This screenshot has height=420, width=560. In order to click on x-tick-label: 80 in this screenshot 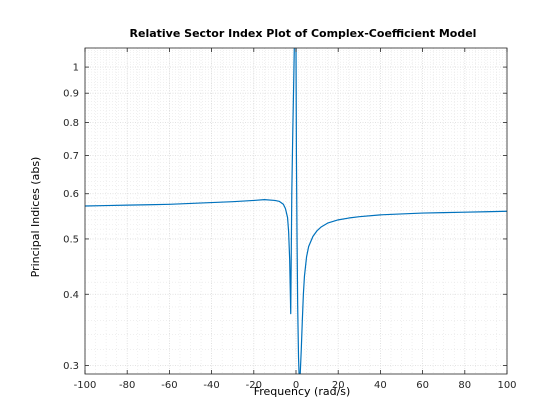, I will do `click(464, 385)`.